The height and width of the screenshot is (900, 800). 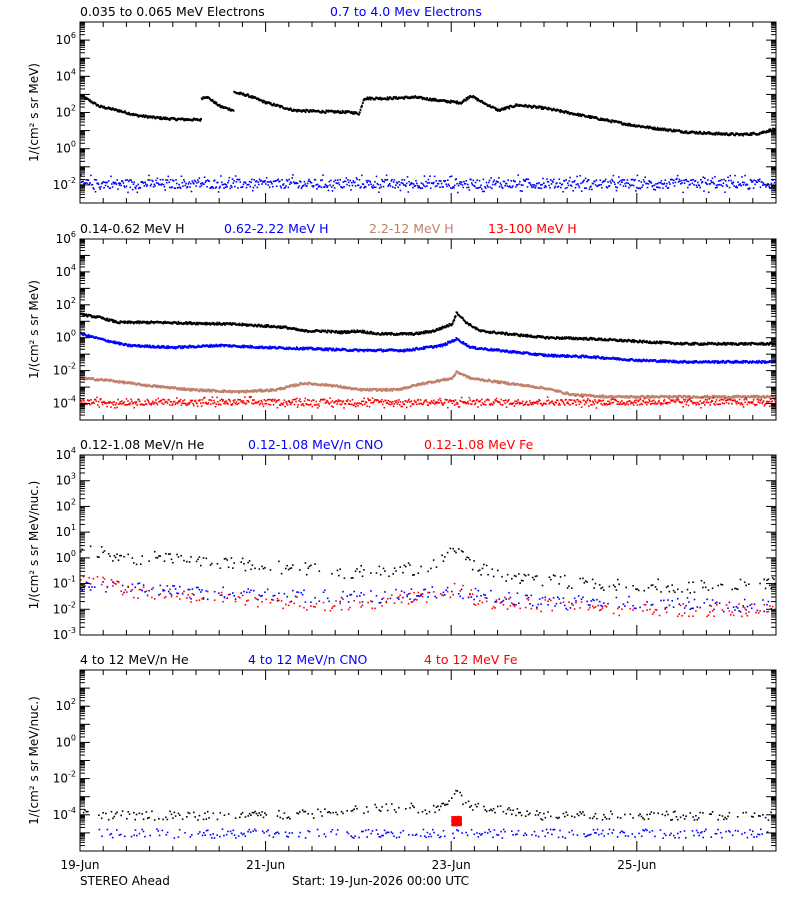 I want to click on y-axis-label: 1/(cm² s sr MeV), so click(x=34, y=112).